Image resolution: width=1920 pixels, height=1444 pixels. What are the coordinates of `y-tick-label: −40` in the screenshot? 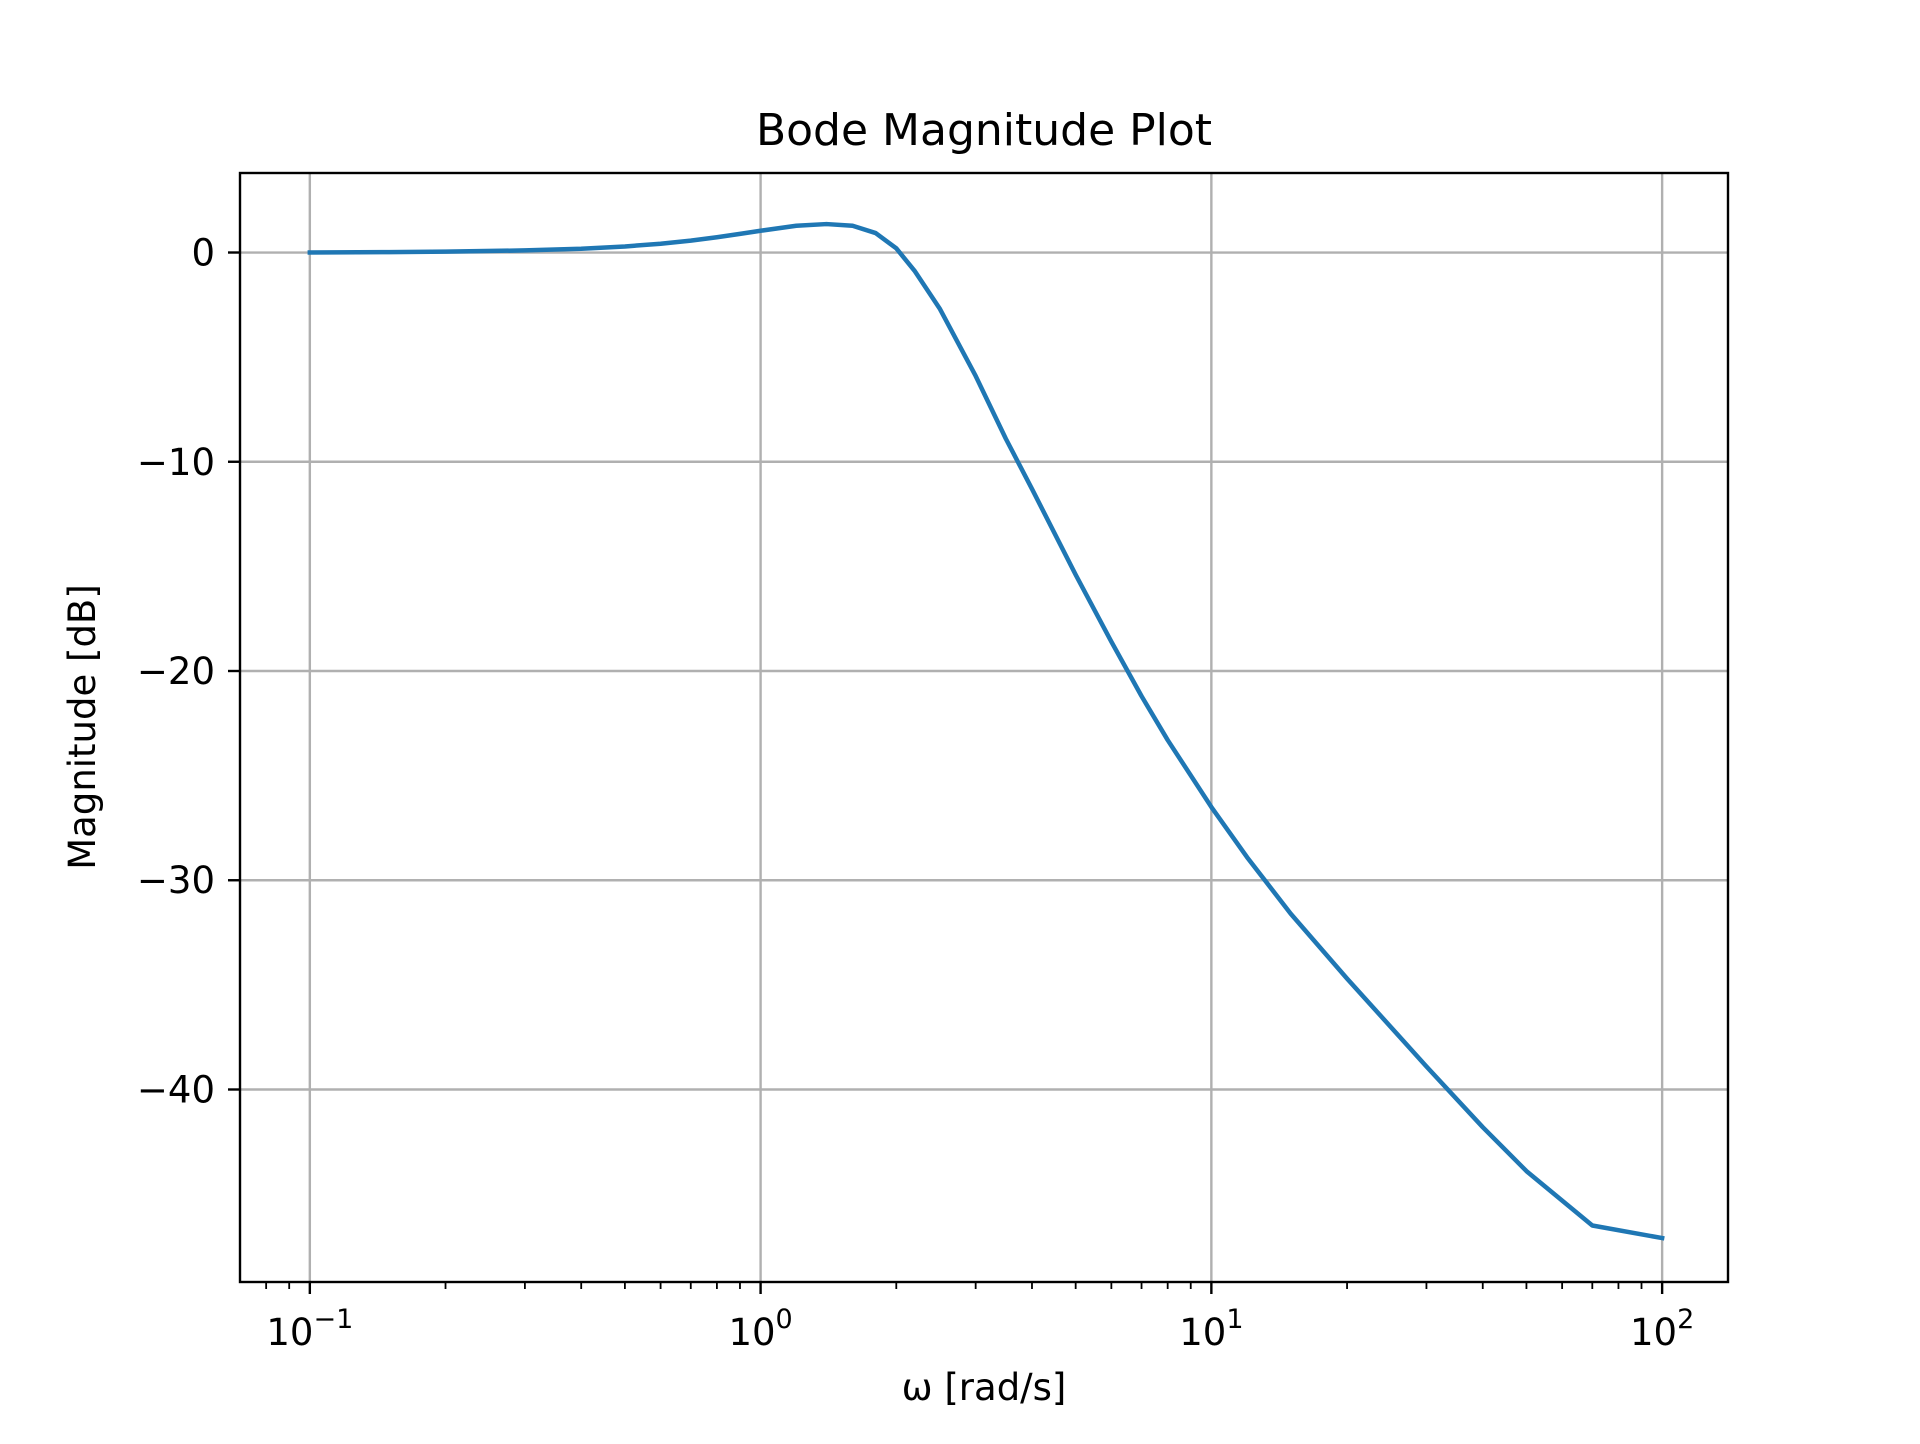 It's located at (176, 1089).